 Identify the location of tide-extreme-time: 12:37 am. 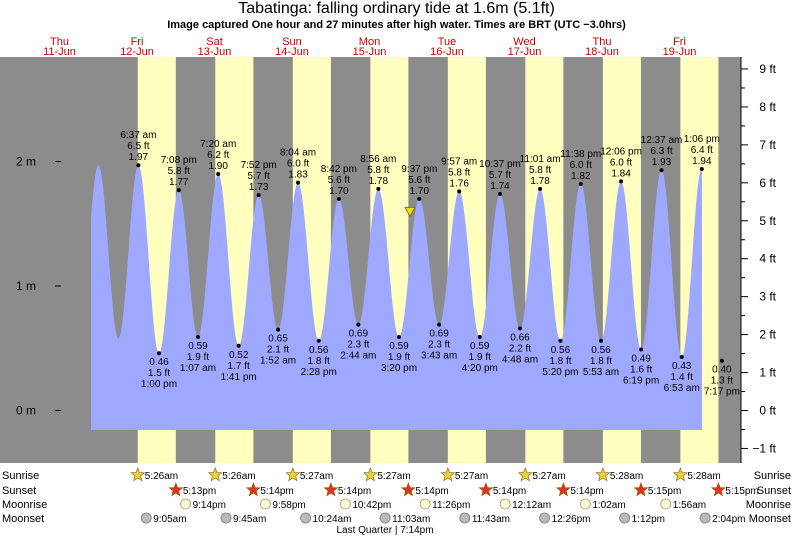
(662, 140).